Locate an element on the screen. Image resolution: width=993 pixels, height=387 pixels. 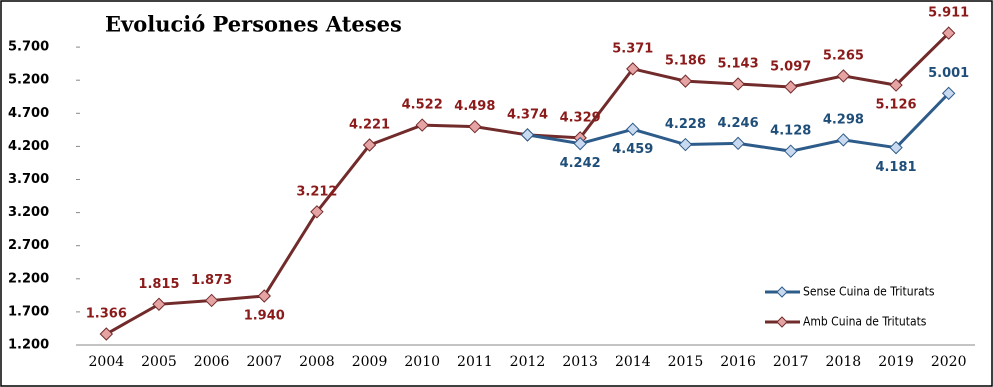
y-tick-label: 2.700 is located at coordinates (28, 245).